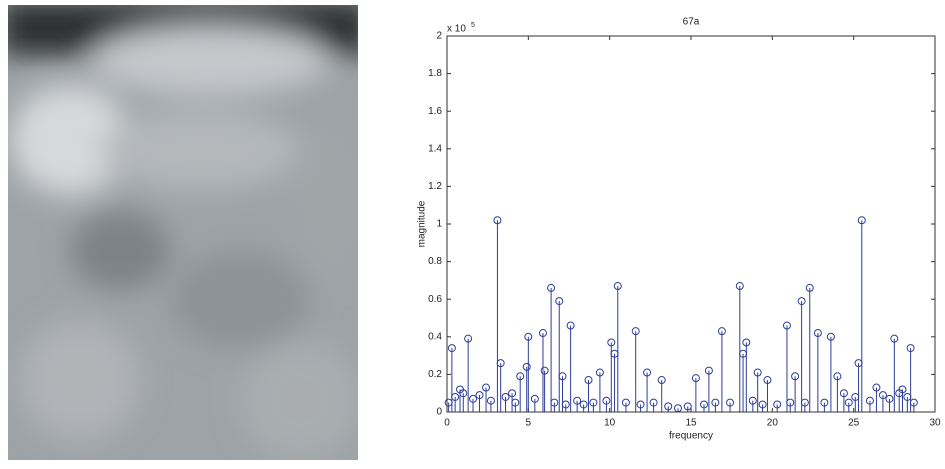 The width and height of the screenshot is (945, 469). I want to click on y-tick-label: 0, so click(439, 412).